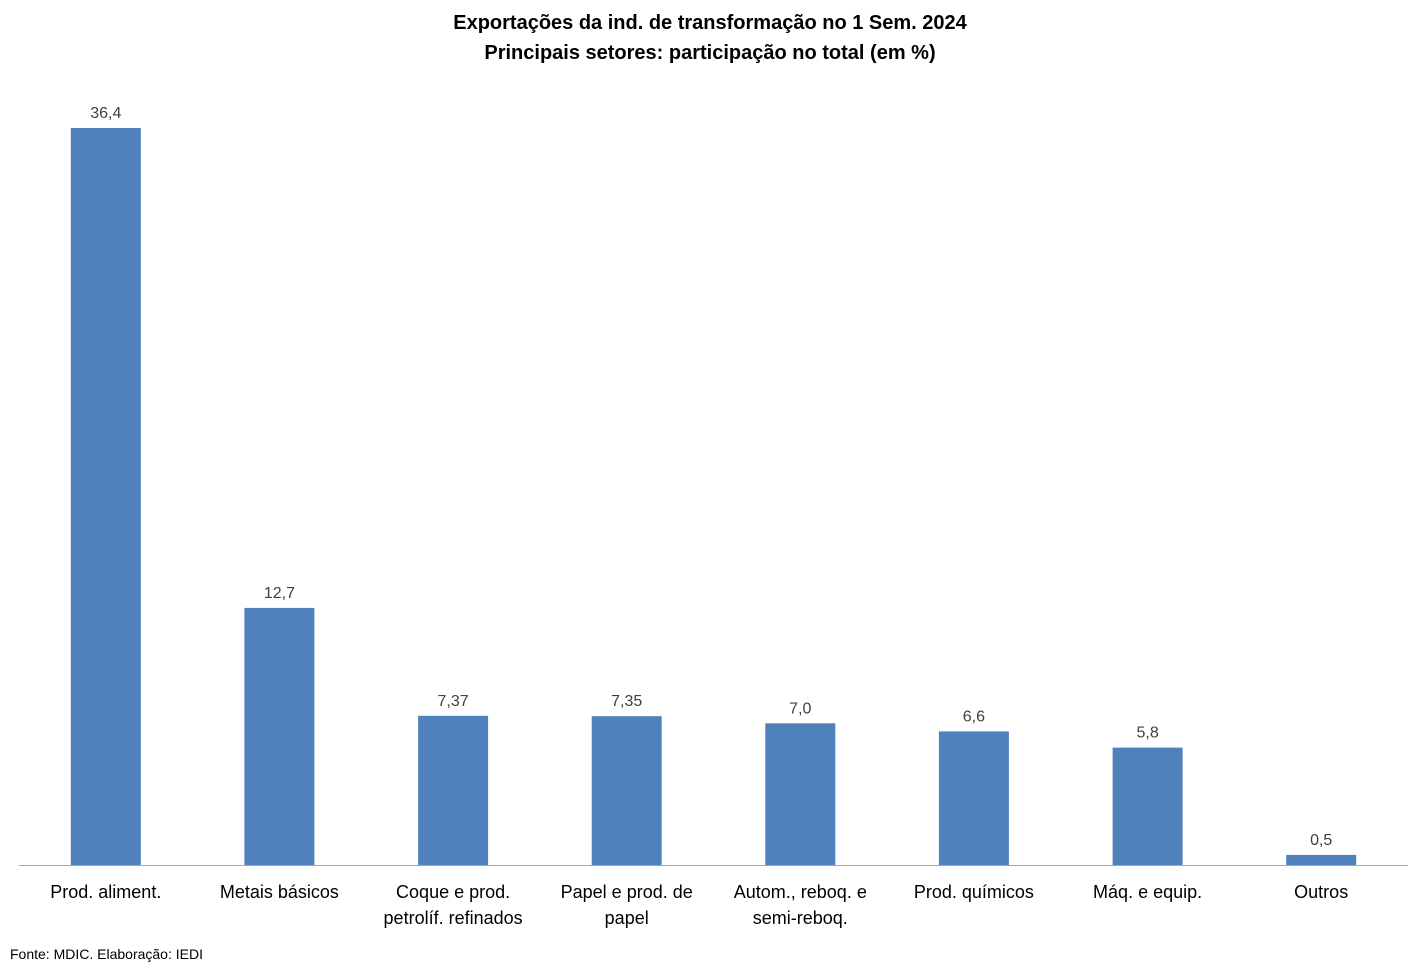  Describe the element at coordinates (105, 113) in the screenshot. I see `data-label-0: 36,4` at that location.